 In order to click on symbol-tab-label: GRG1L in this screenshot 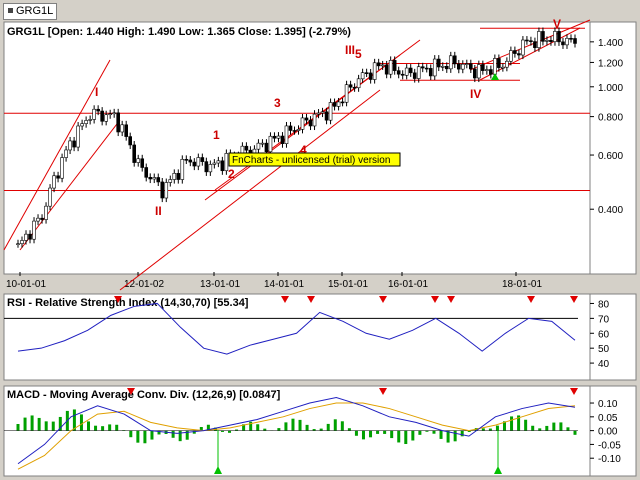, I will do `click(35, 11)`.